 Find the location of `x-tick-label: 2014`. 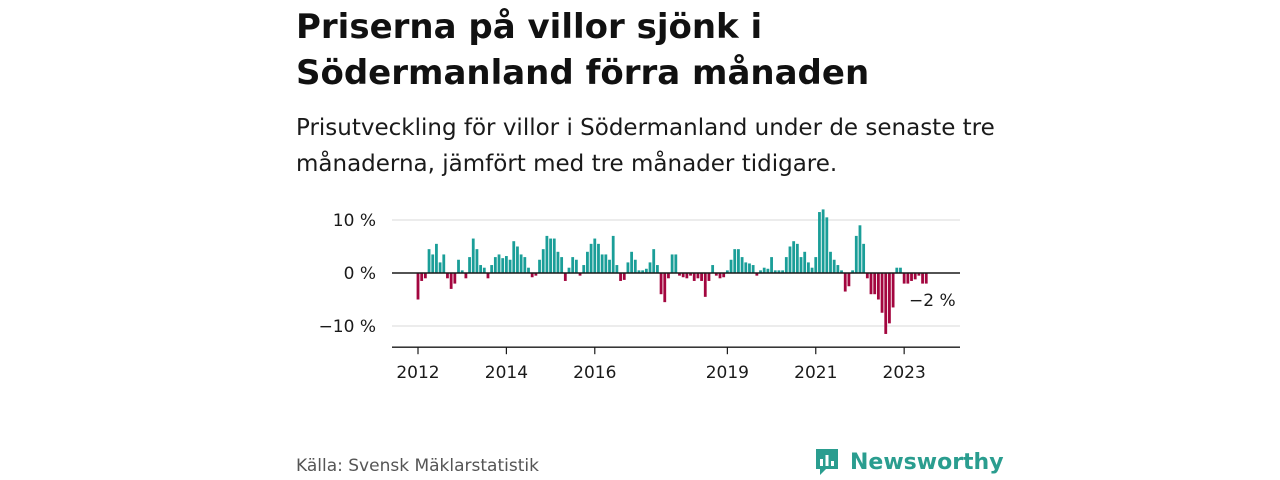

x-tick-label: 2014 is located at coordinates (506, 373).